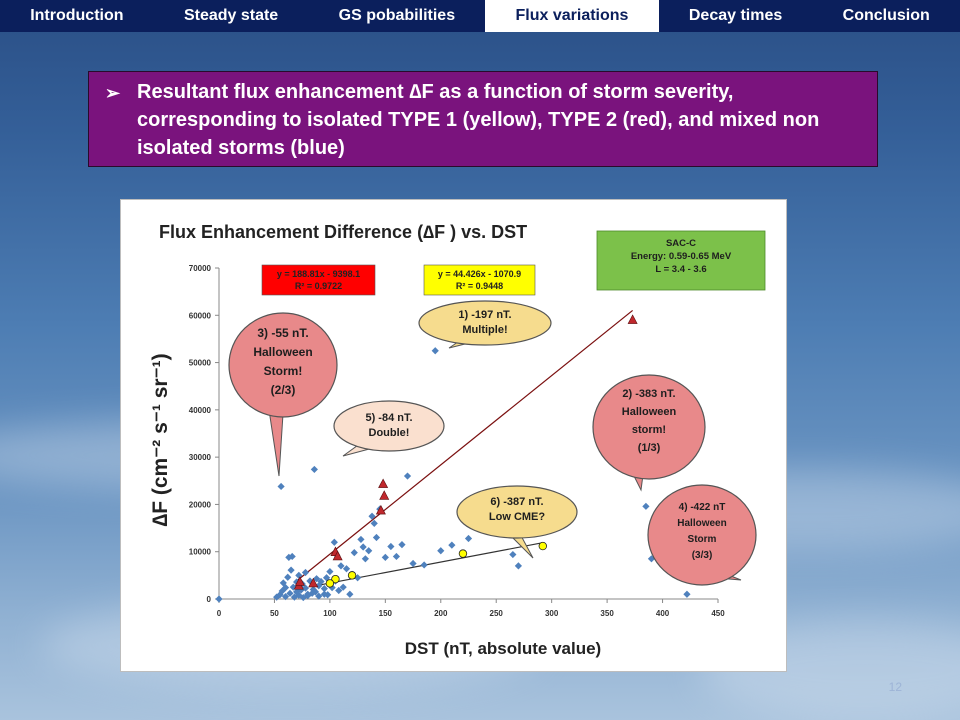  I want to click on tab-introduction: Introduction, so click(77, 15).